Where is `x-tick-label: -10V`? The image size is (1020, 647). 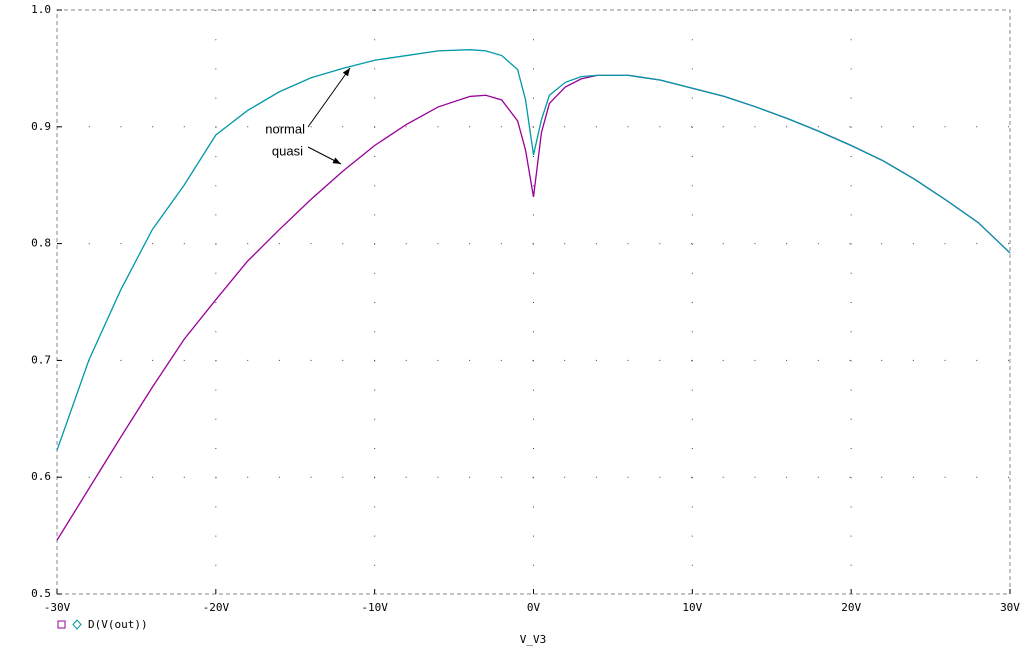 x-tick-label: -10V is located at coordinates (374, 607).